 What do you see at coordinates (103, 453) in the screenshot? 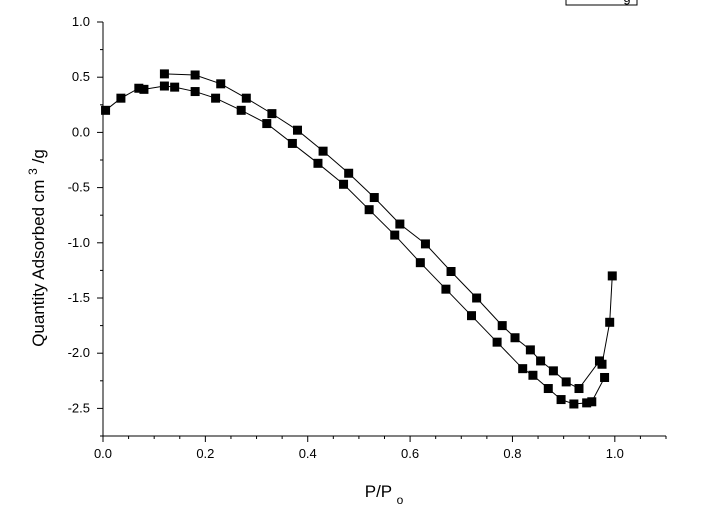
I see `x-tick-label: 0.0` at bounding box center [103, 453].